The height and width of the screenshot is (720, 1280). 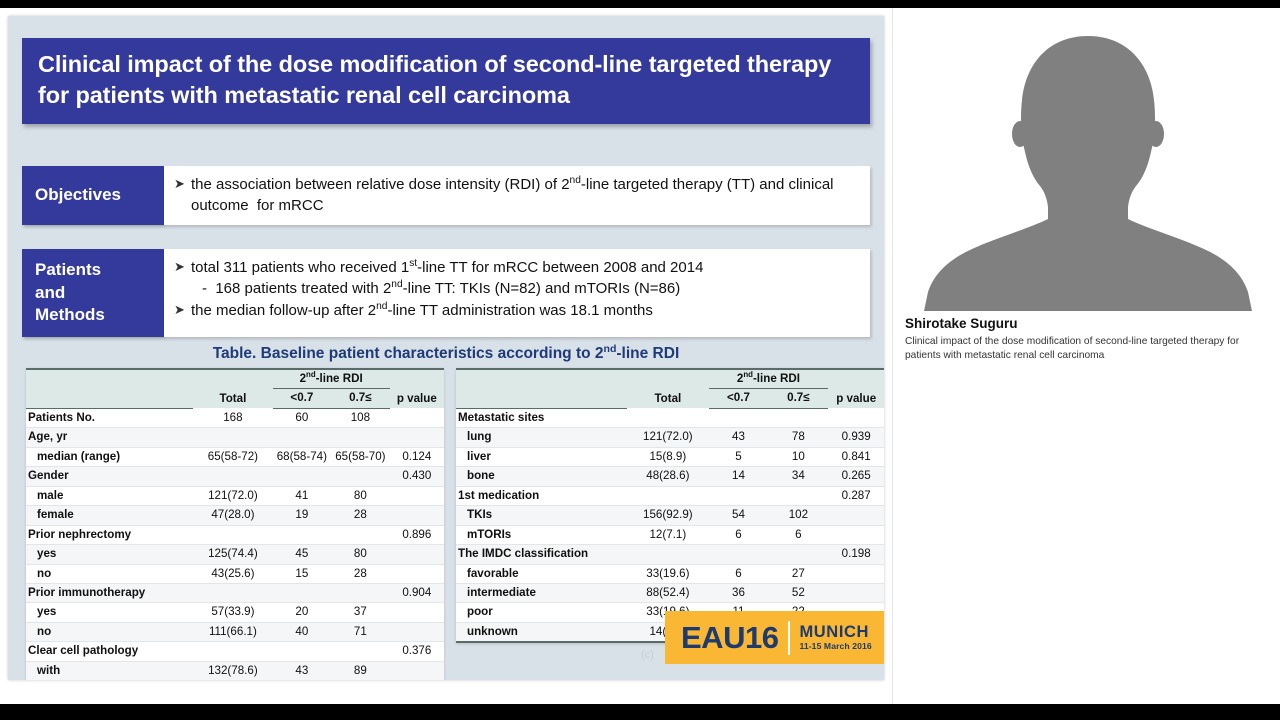 I want to click on eau-congress-logo: EAU16 MUNICH 11-15 March 2016, so click(x=774, y=637).